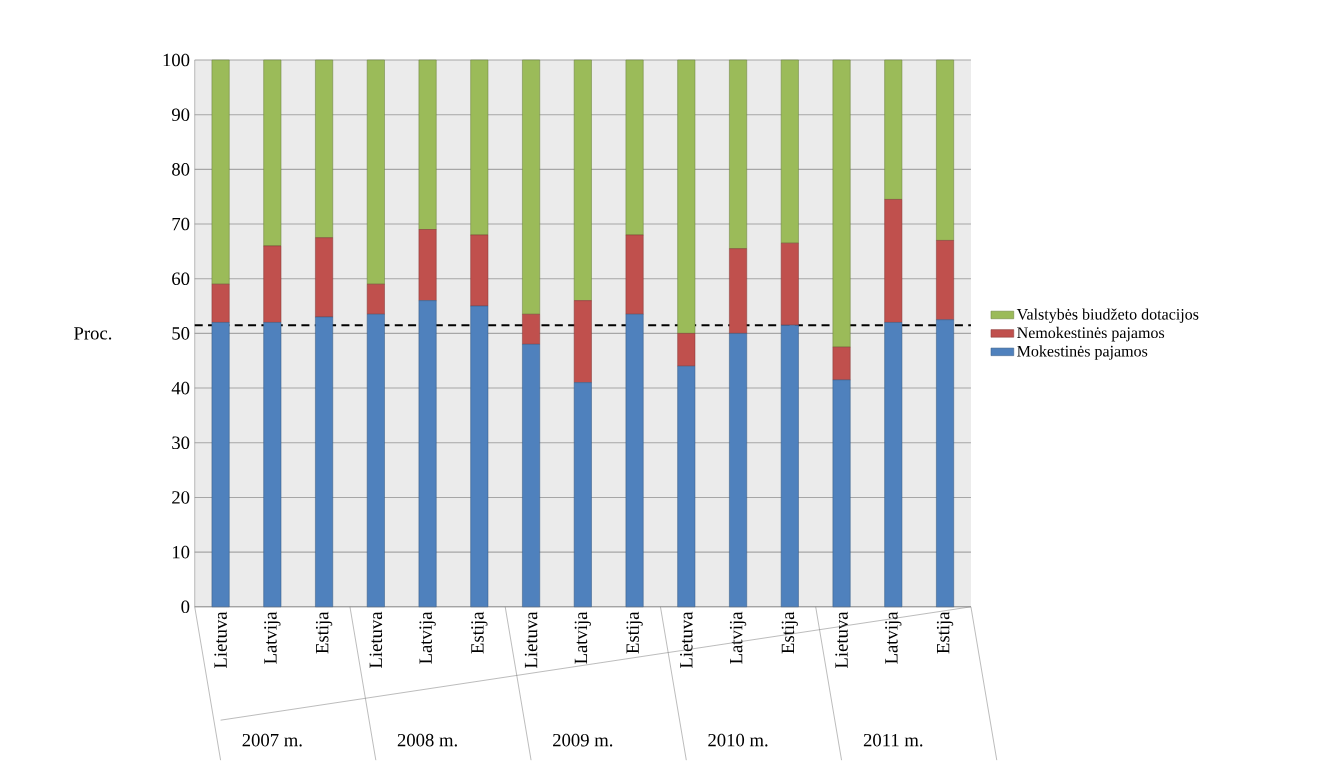 This screenshot has height=770, width=1323. I want to click on y-tick-label: 60, so click(181, 279).